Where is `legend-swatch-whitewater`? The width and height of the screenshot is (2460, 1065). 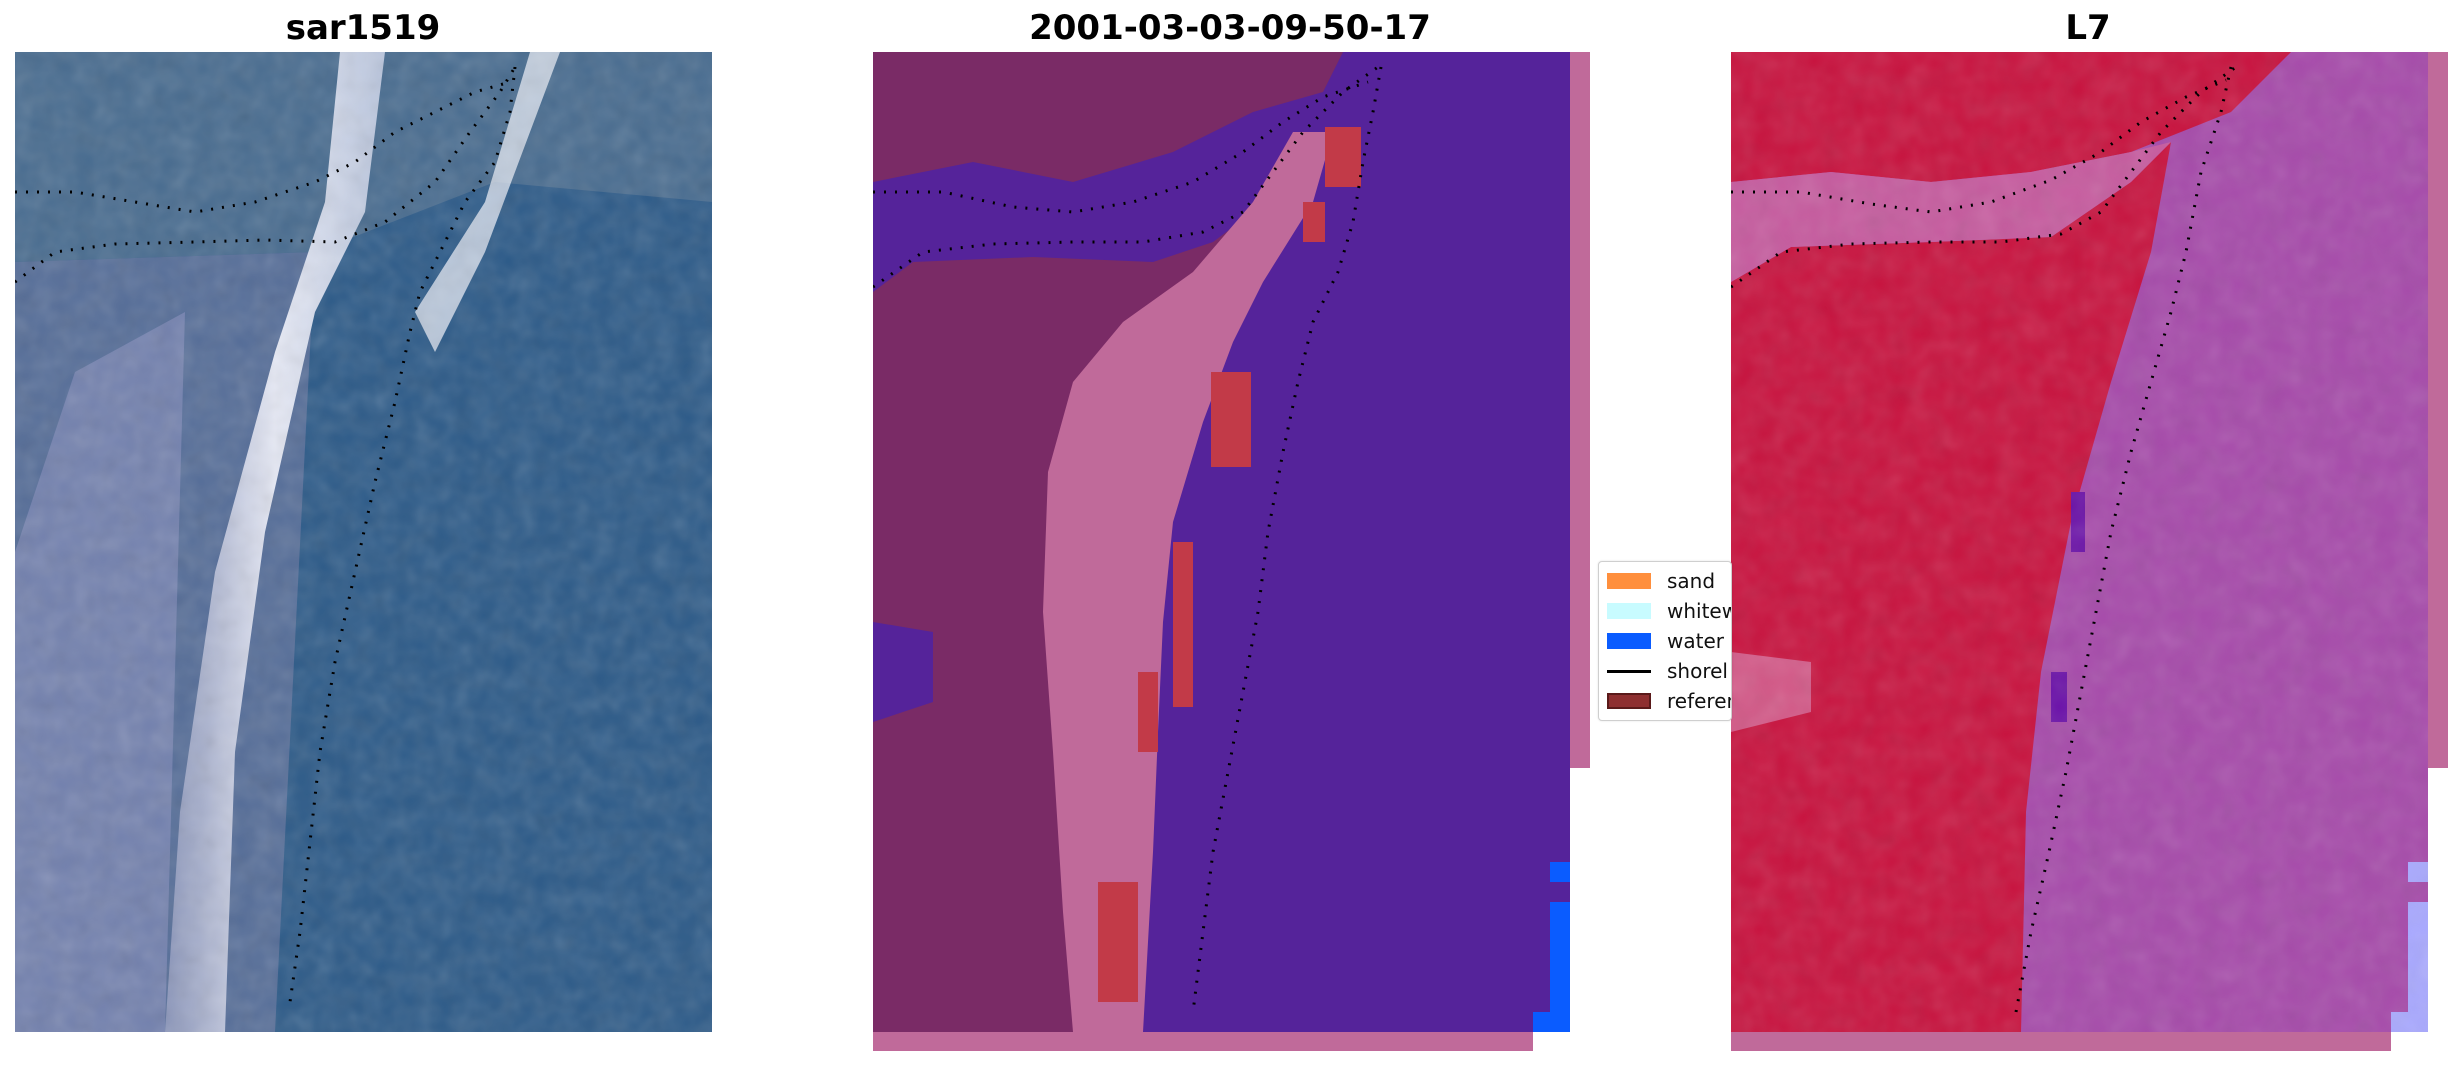
legend-swatch-whitewater is located at coordinates (1629, 611).